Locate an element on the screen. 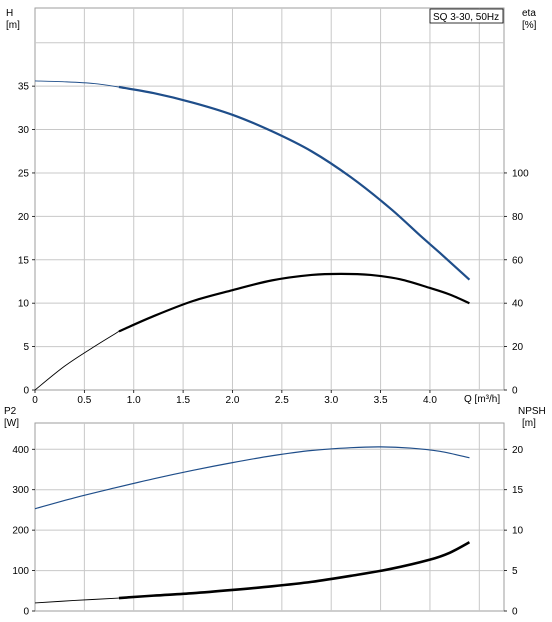 Image resolution: width=552 pixels, height=622 pixels. left-tick-label: 400 is located at coordinates (20, 450).